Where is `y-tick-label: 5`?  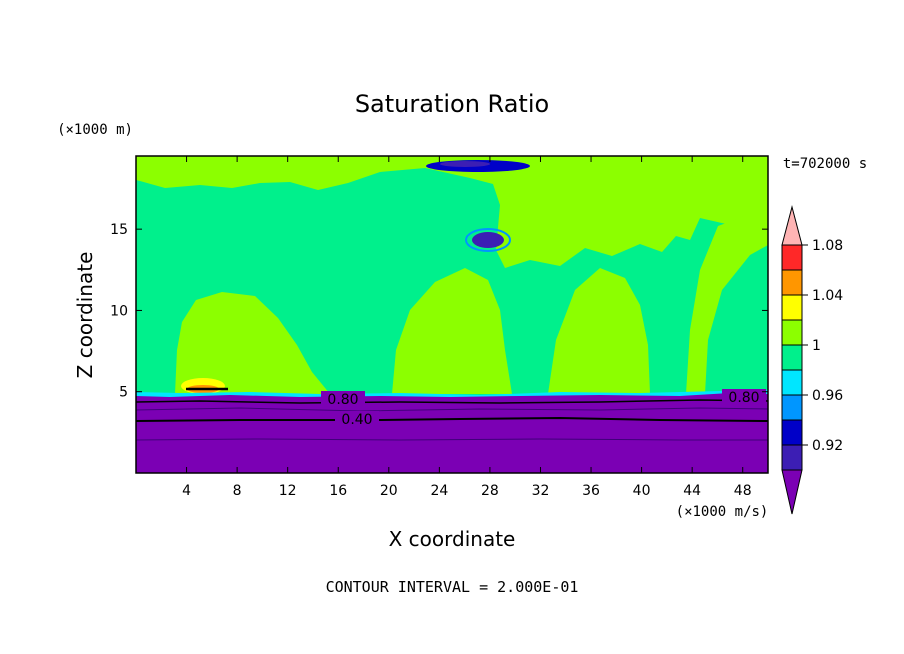 y-tick-label: 5 is located at coordinates (123, 393).